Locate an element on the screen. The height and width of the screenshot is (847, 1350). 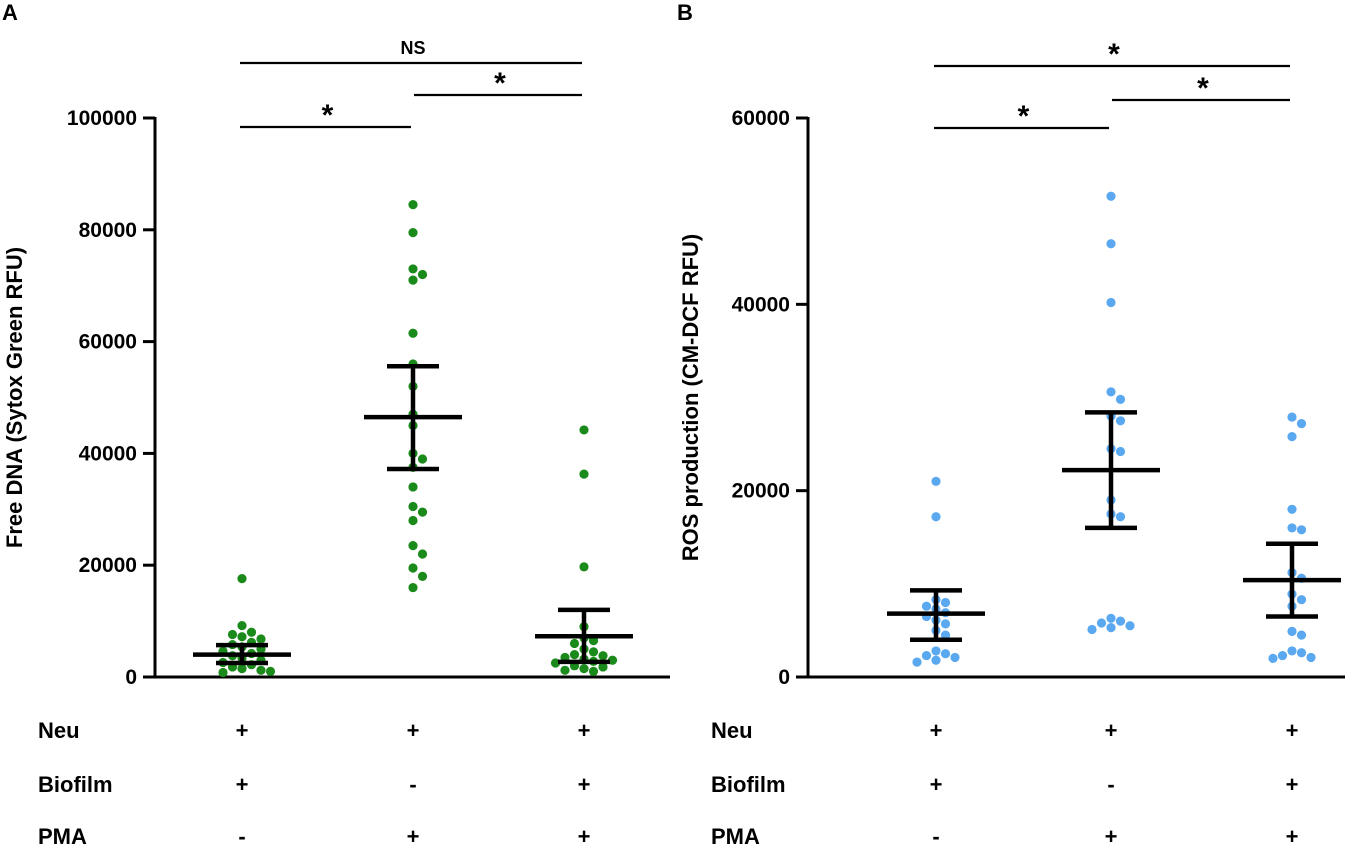
y-axis-label: Free DNA (Sytox Green RFU) is located at coordinates (14, 397).